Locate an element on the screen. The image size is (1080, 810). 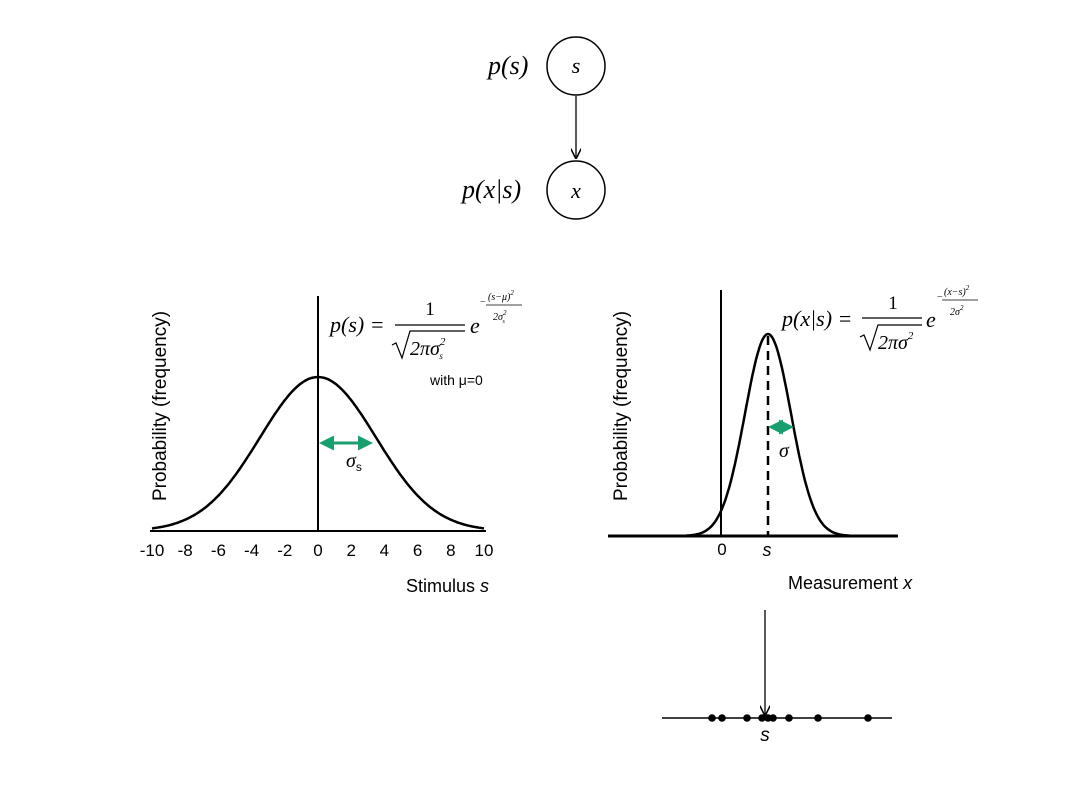
prior-formula-lhs: p(s) = is located at coordinates (356, 324).